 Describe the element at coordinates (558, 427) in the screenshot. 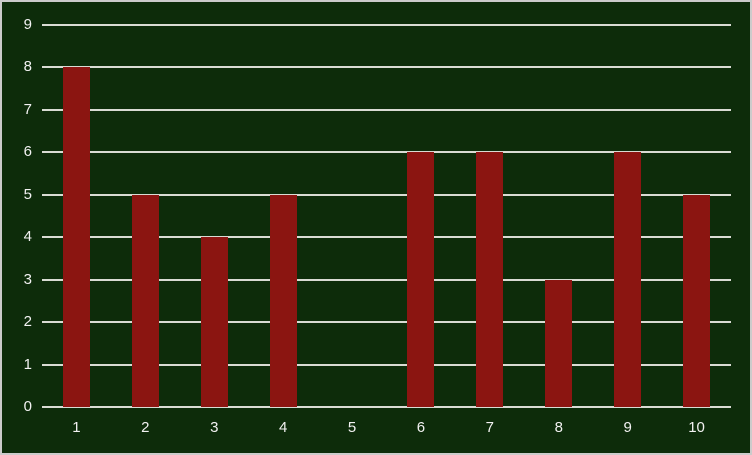

I see `x-axis-tick-label: 8` at that location.